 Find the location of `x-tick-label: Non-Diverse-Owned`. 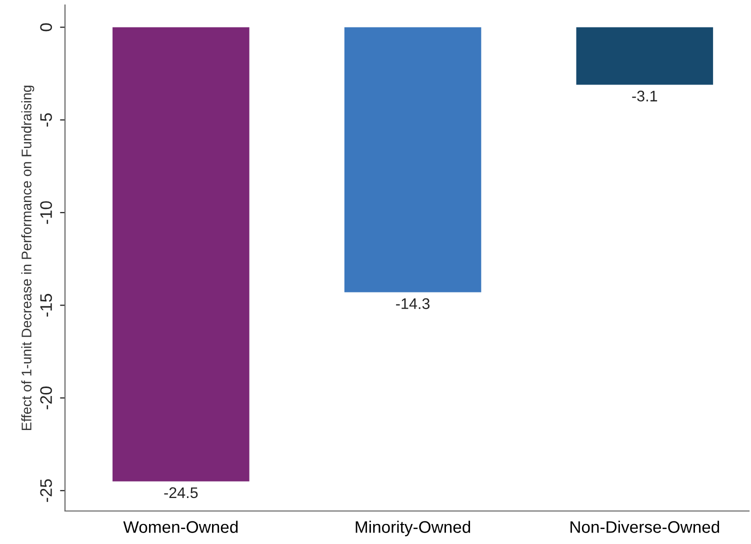

x-tick-label: Non-Diverse-Owned is located at coordinates (645, 526).